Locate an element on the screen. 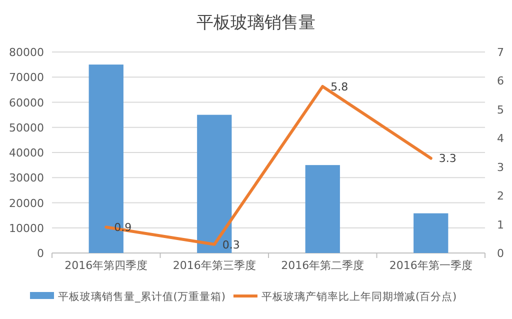  data-label: 3.3 is located at coordinates (447, 159).